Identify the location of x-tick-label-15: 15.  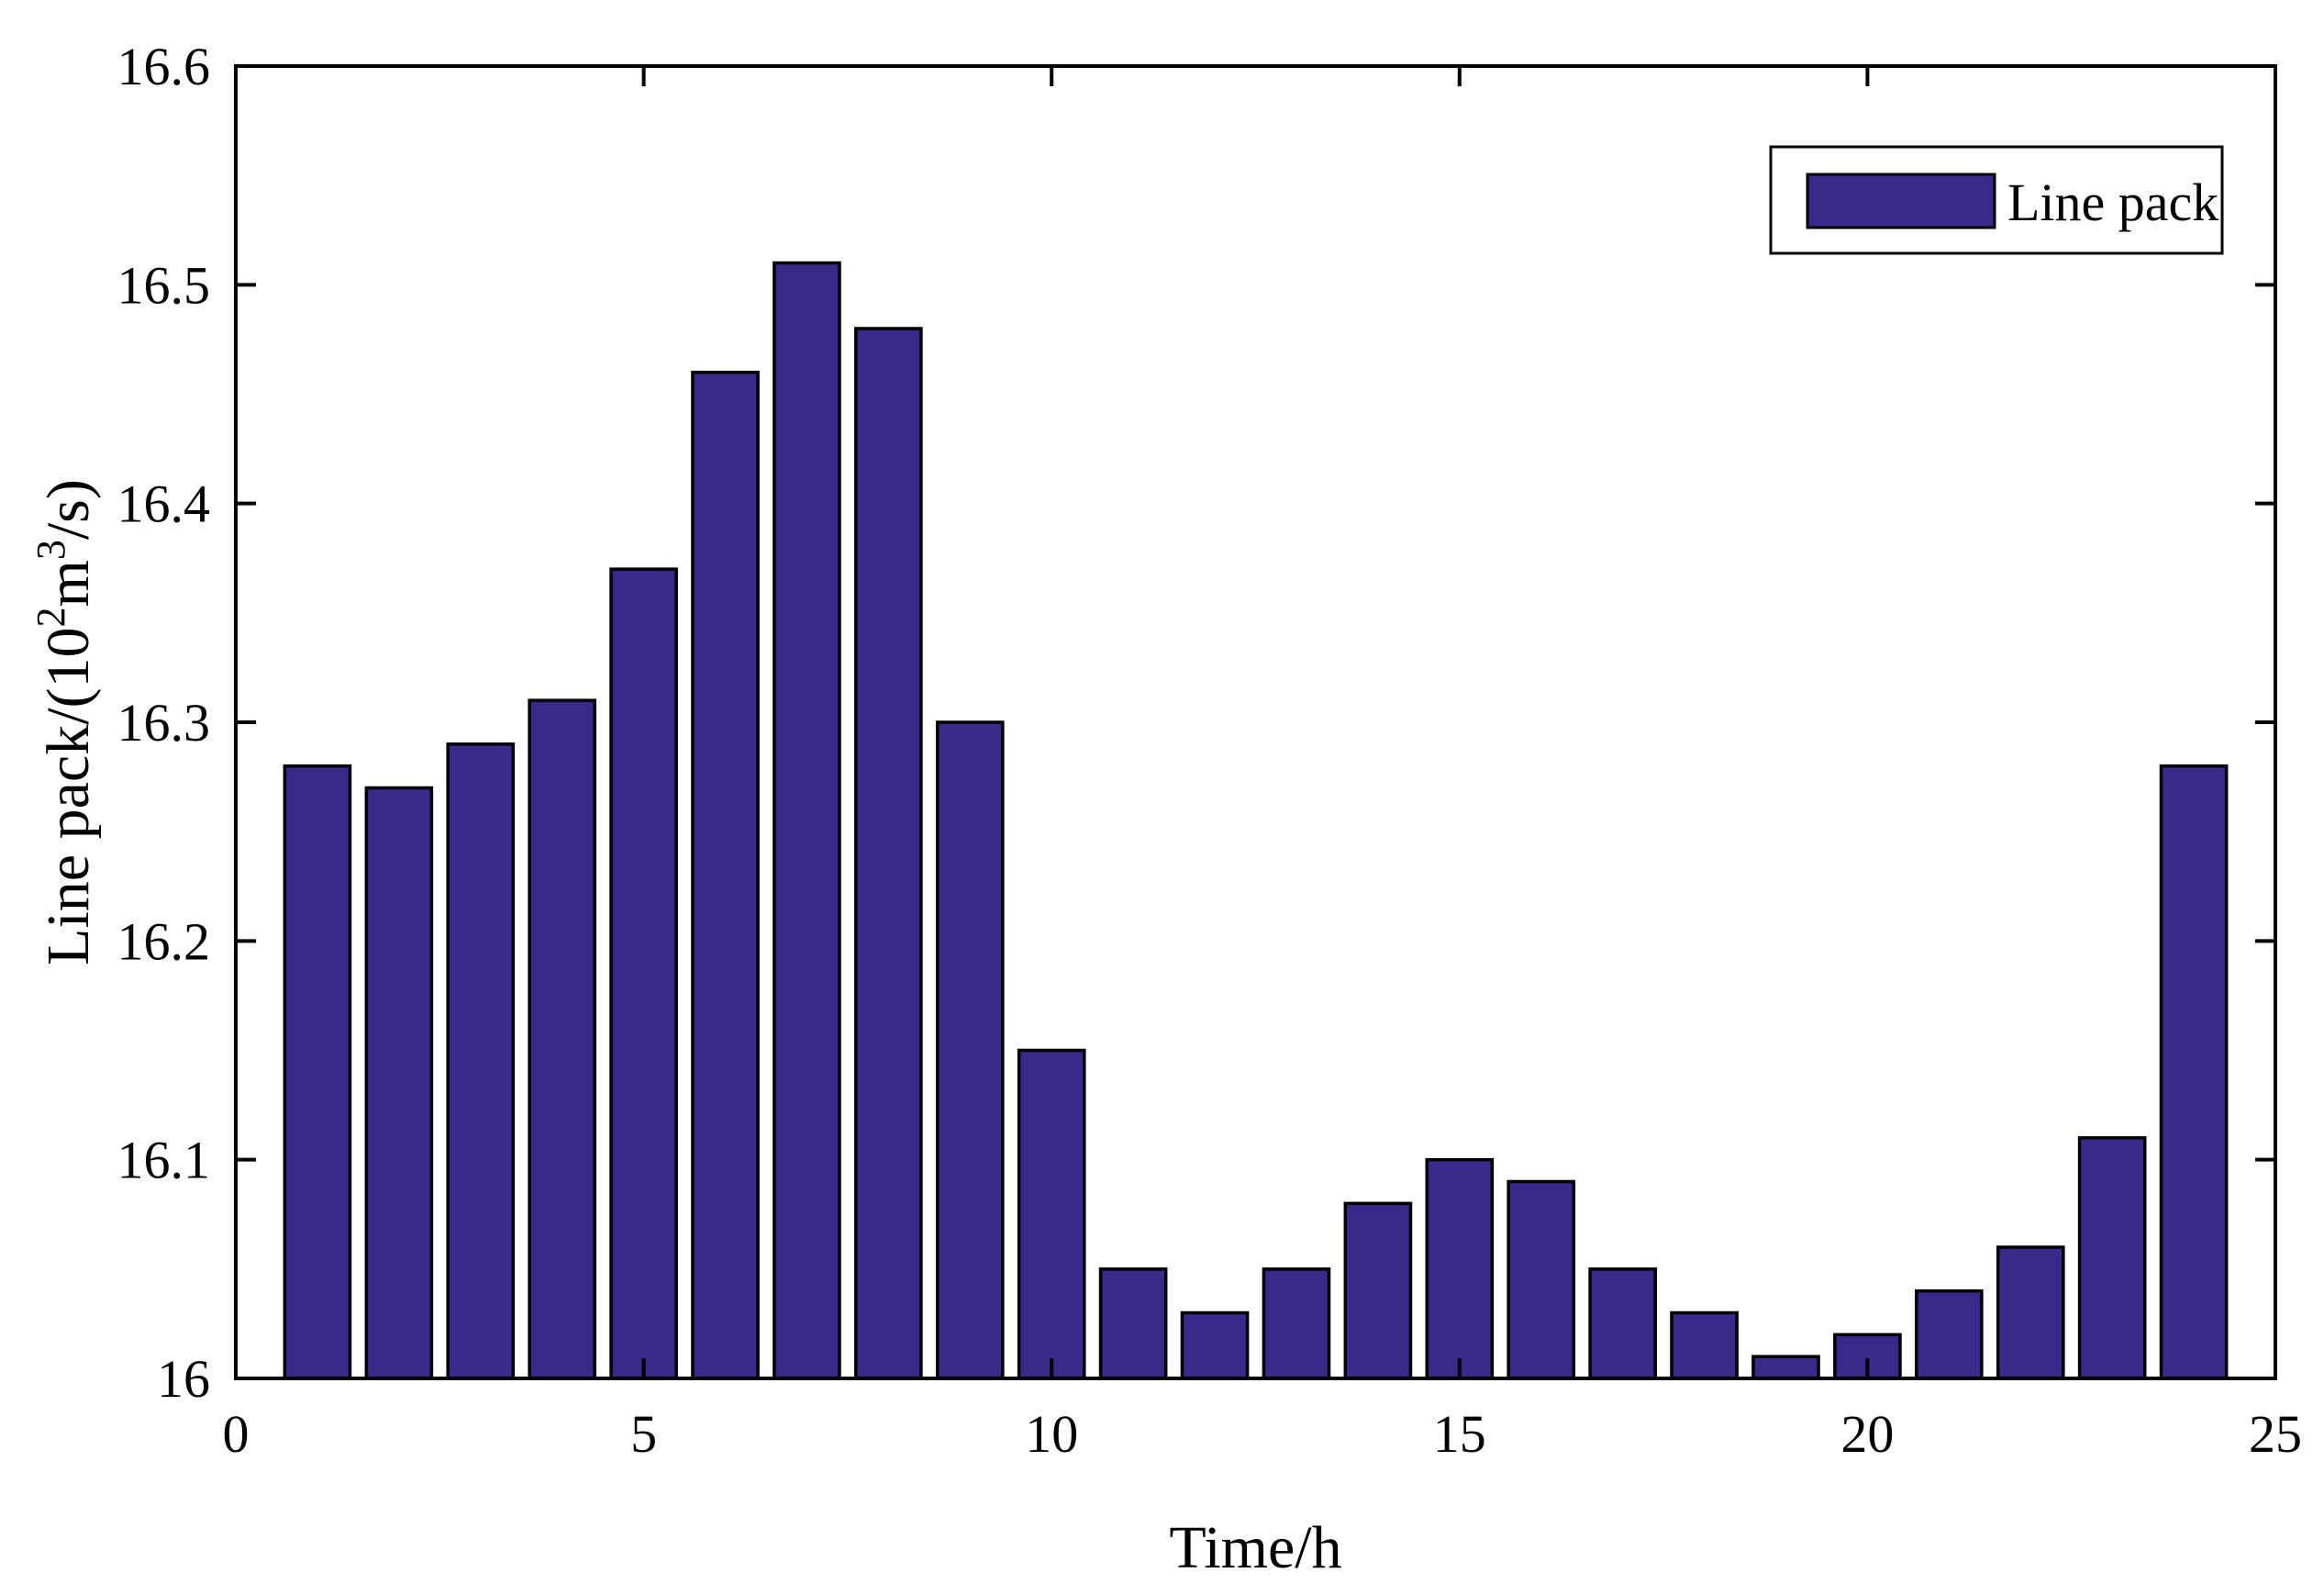
(1460, 1434).